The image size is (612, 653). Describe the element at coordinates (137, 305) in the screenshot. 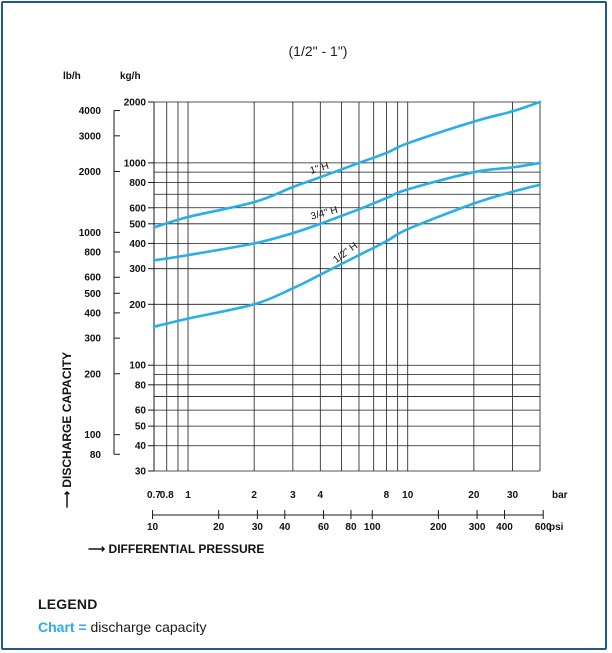

I see `kg-tick-label: 200` at that location.